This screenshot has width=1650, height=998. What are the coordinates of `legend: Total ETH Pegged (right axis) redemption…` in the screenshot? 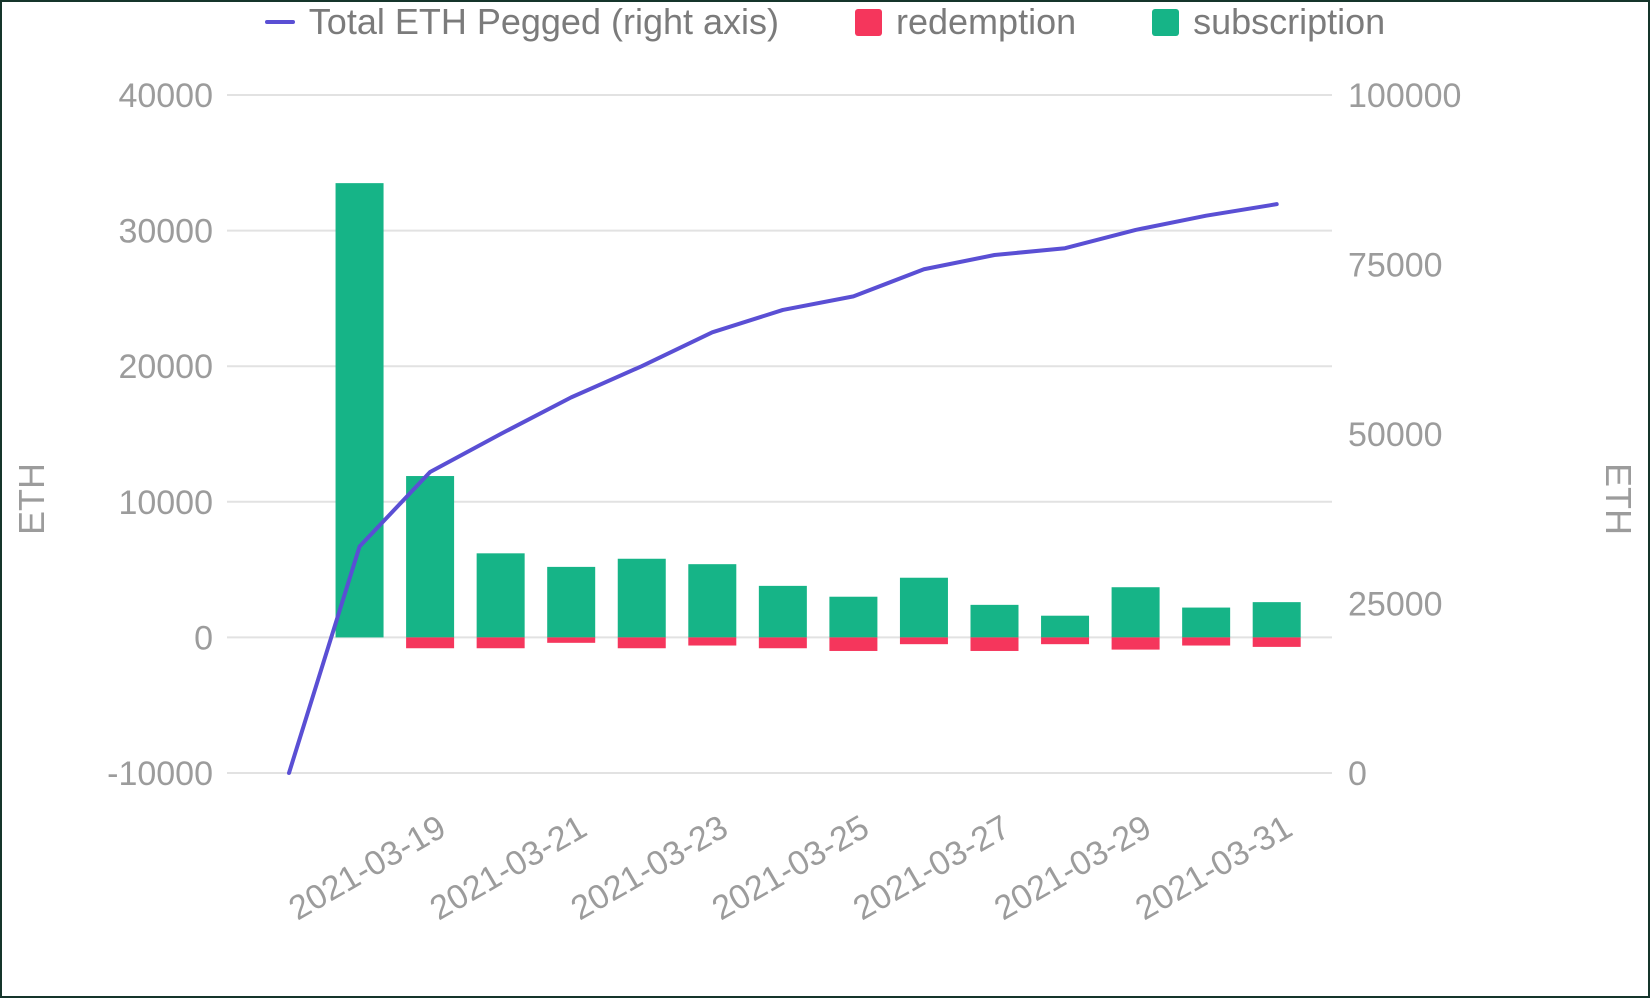 It's located at (825, 22).